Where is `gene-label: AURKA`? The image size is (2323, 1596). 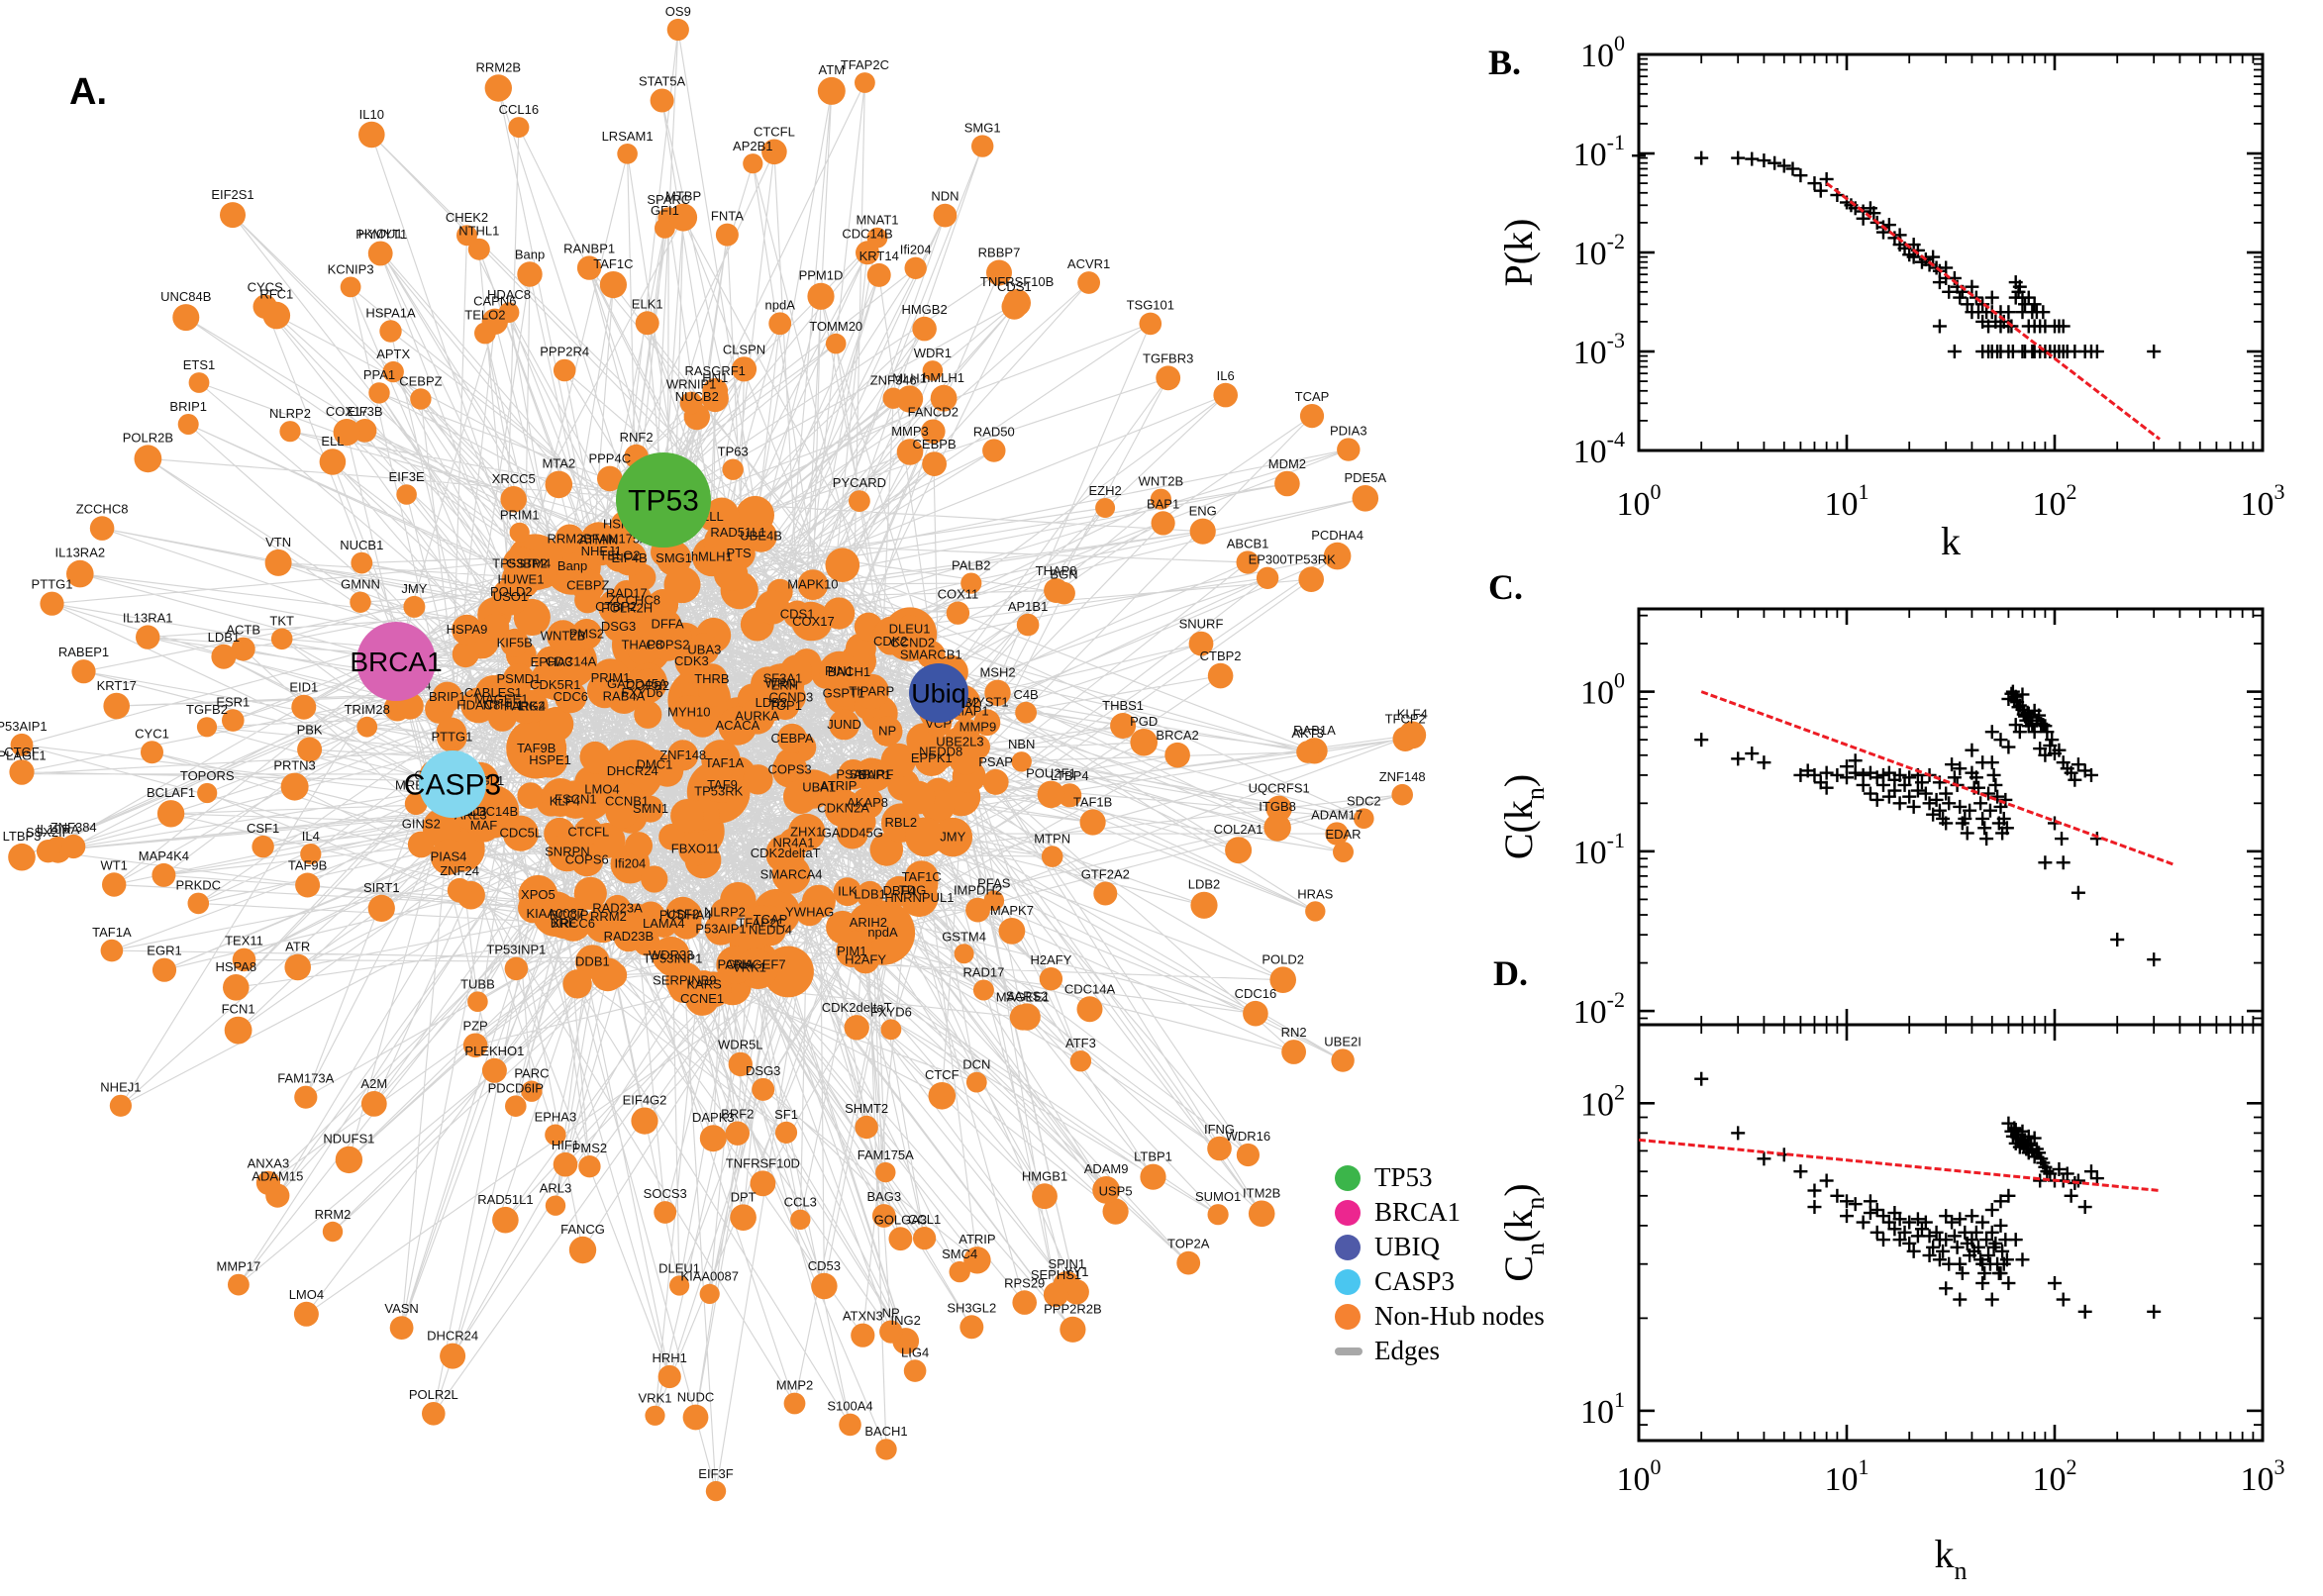 gene-label: AURKA is located at coordinates (757, 716).